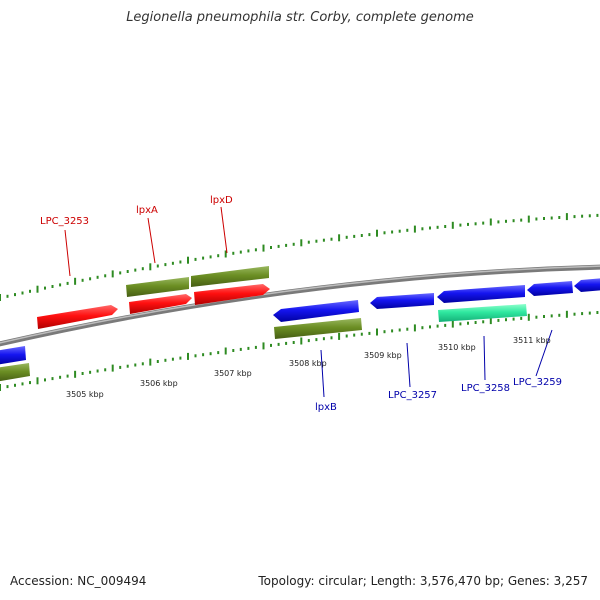 The height and width of the screenshot is (600, 600). What do you see at coordinates (412, 395) in the screenshot?
I see `gene-label-lpc3257: LPC_3257` at bounding box center [412, 395].